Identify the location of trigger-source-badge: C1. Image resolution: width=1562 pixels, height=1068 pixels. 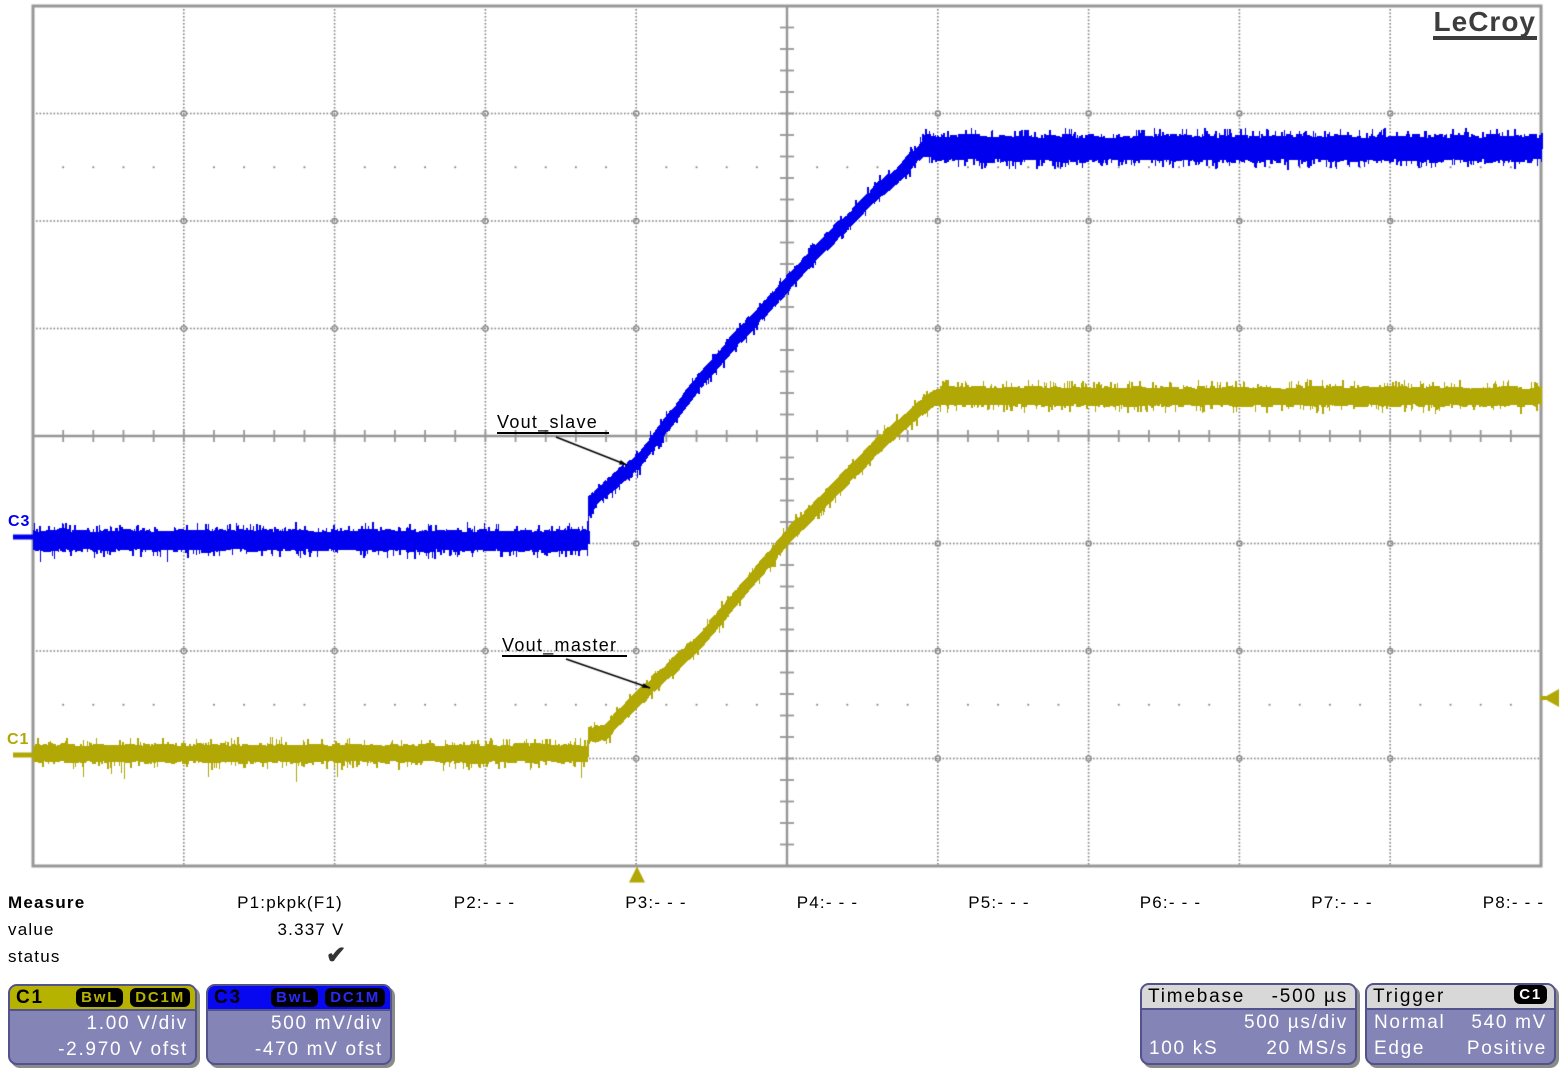
(1530, 994).